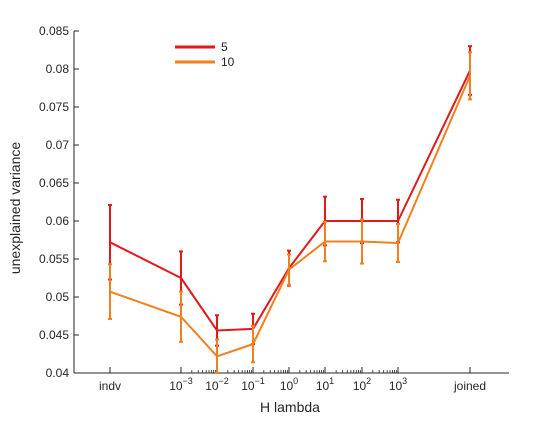  Describe the element at coordinates (253, 384) in the screenshot. I see `x-tick-label: 10⁻¹` at that location.